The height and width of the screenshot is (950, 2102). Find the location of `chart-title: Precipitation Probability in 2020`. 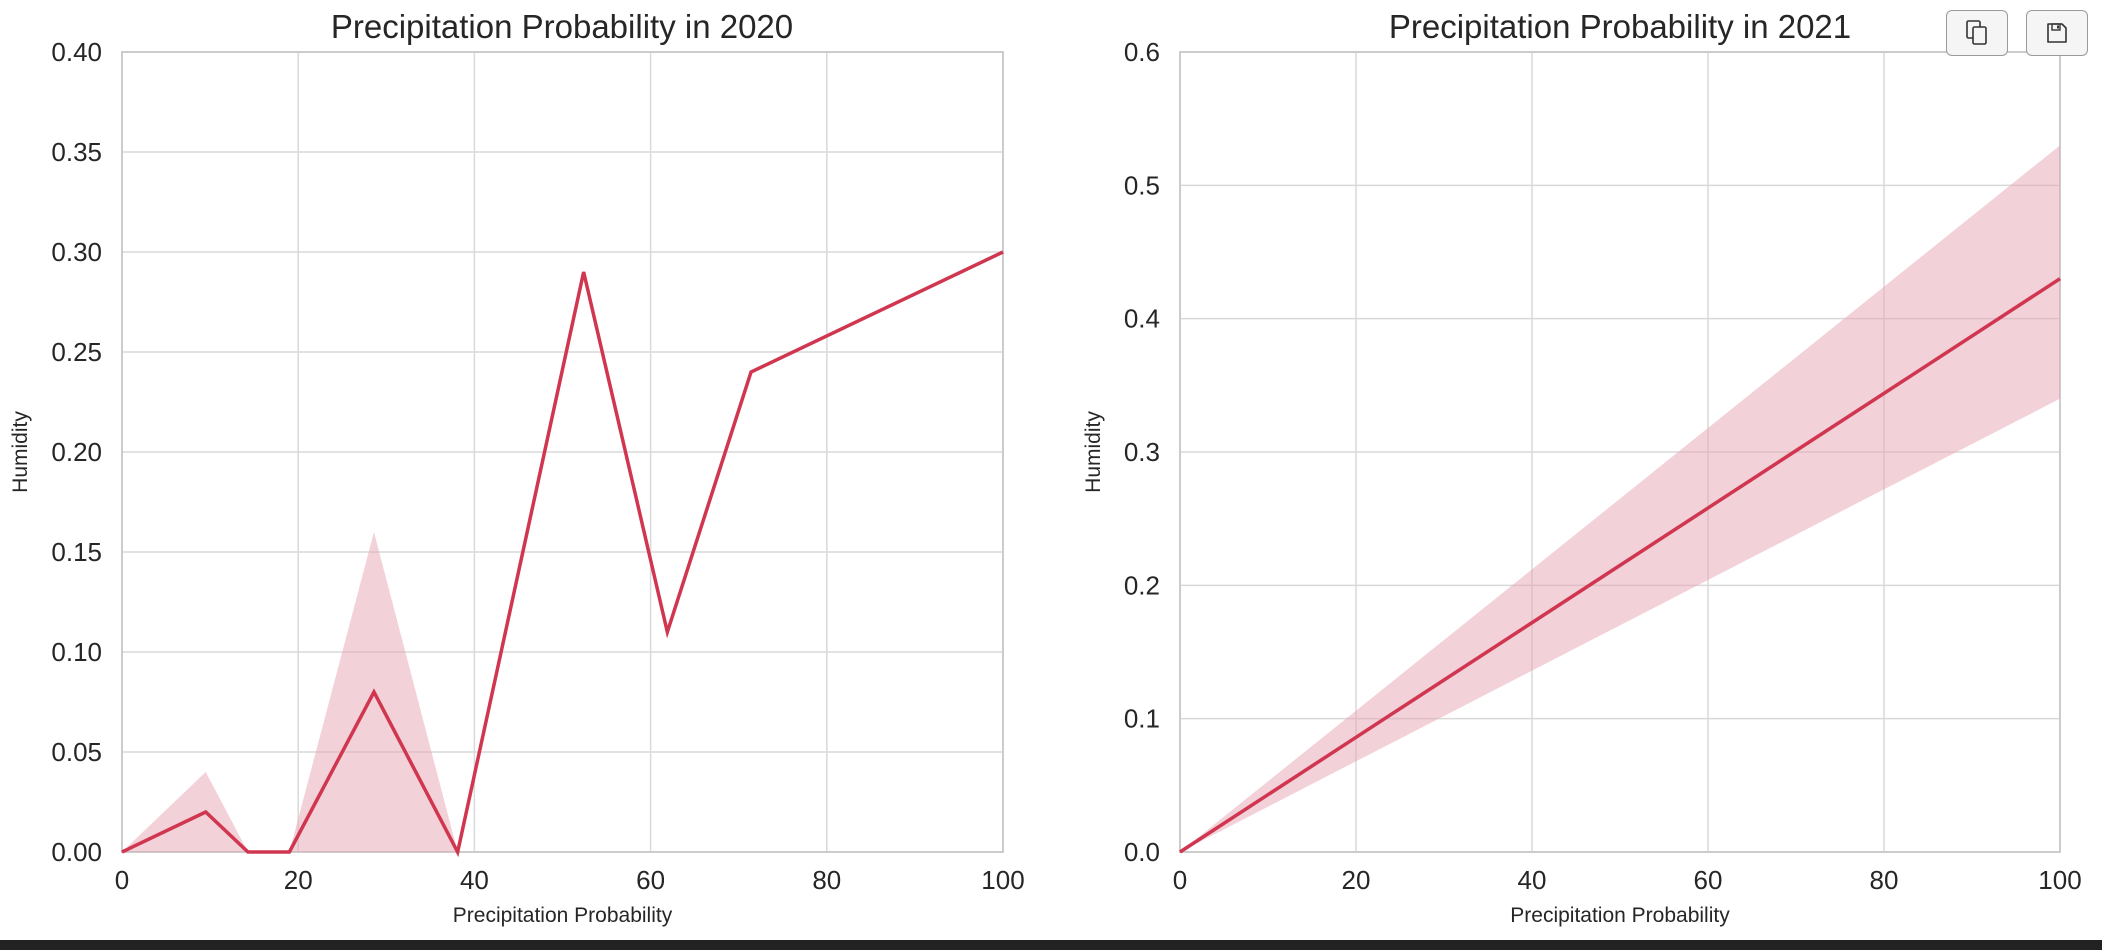

chart-title: Precipitation Probability in 2020 is located at coordinates (562, 26).